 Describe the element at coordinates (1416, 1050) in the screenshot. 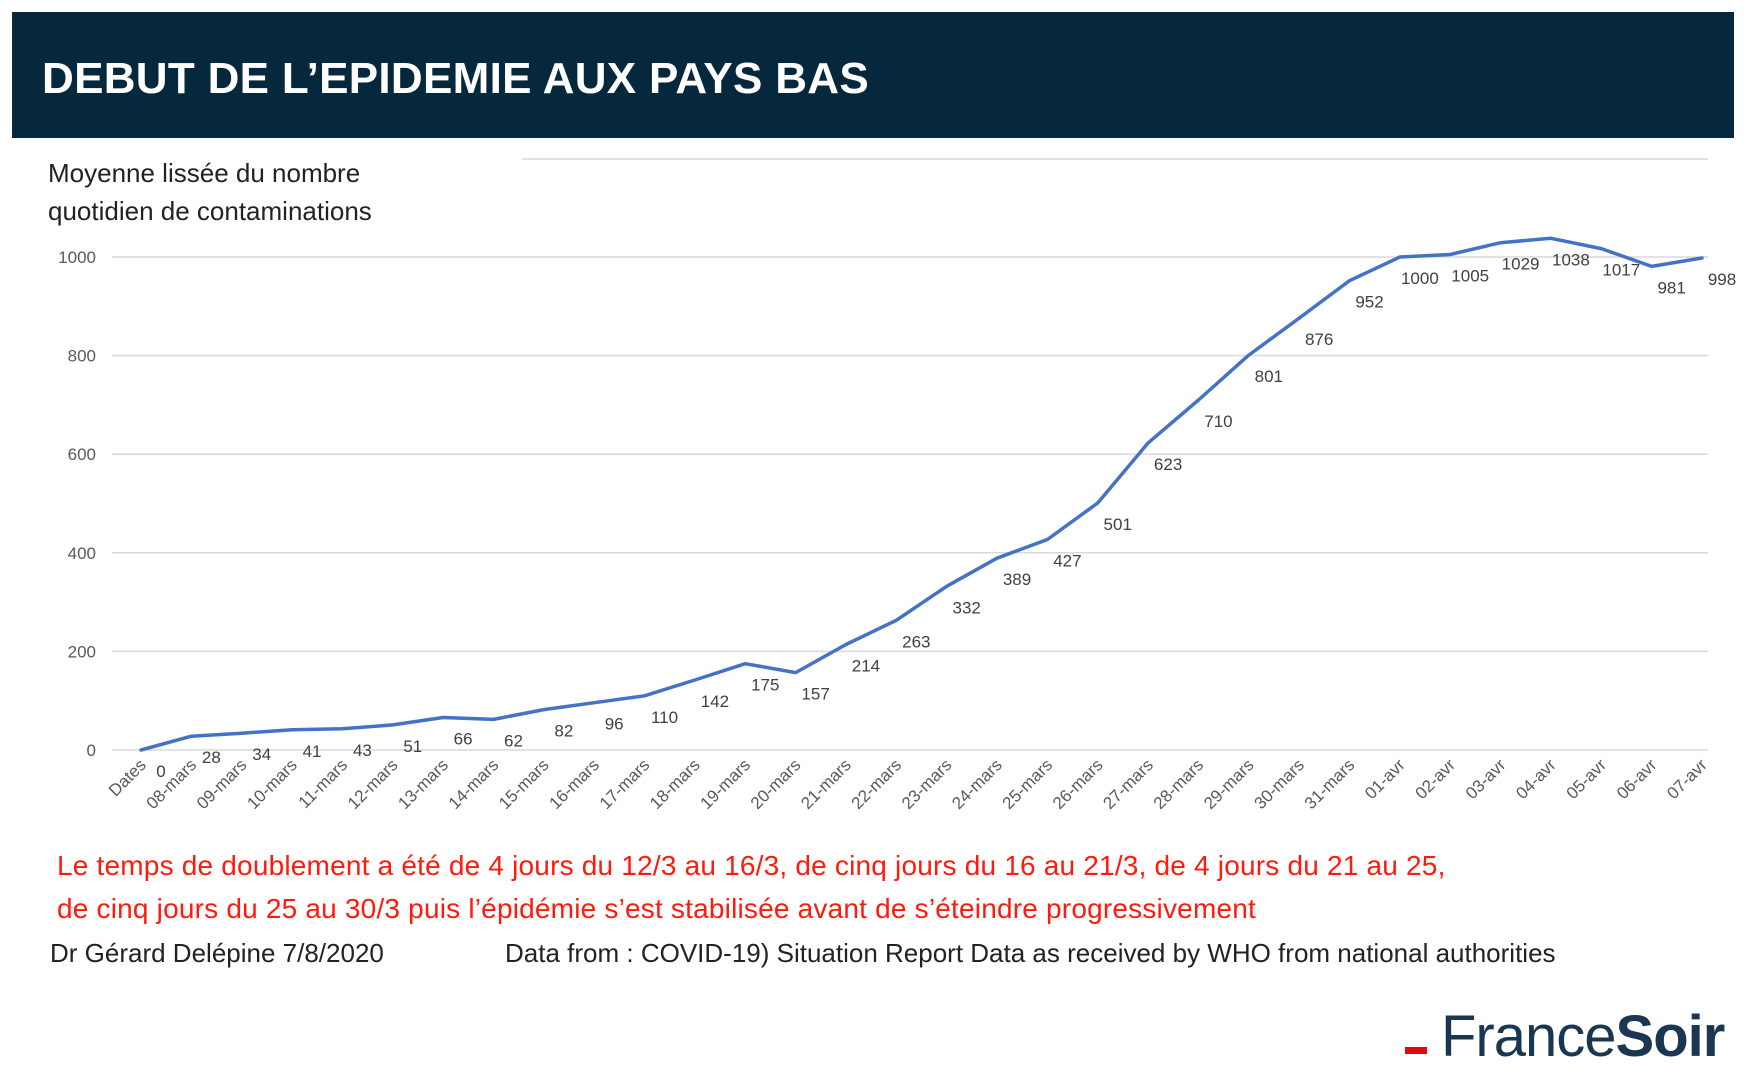

I see `logo-dash-icon` at that location.